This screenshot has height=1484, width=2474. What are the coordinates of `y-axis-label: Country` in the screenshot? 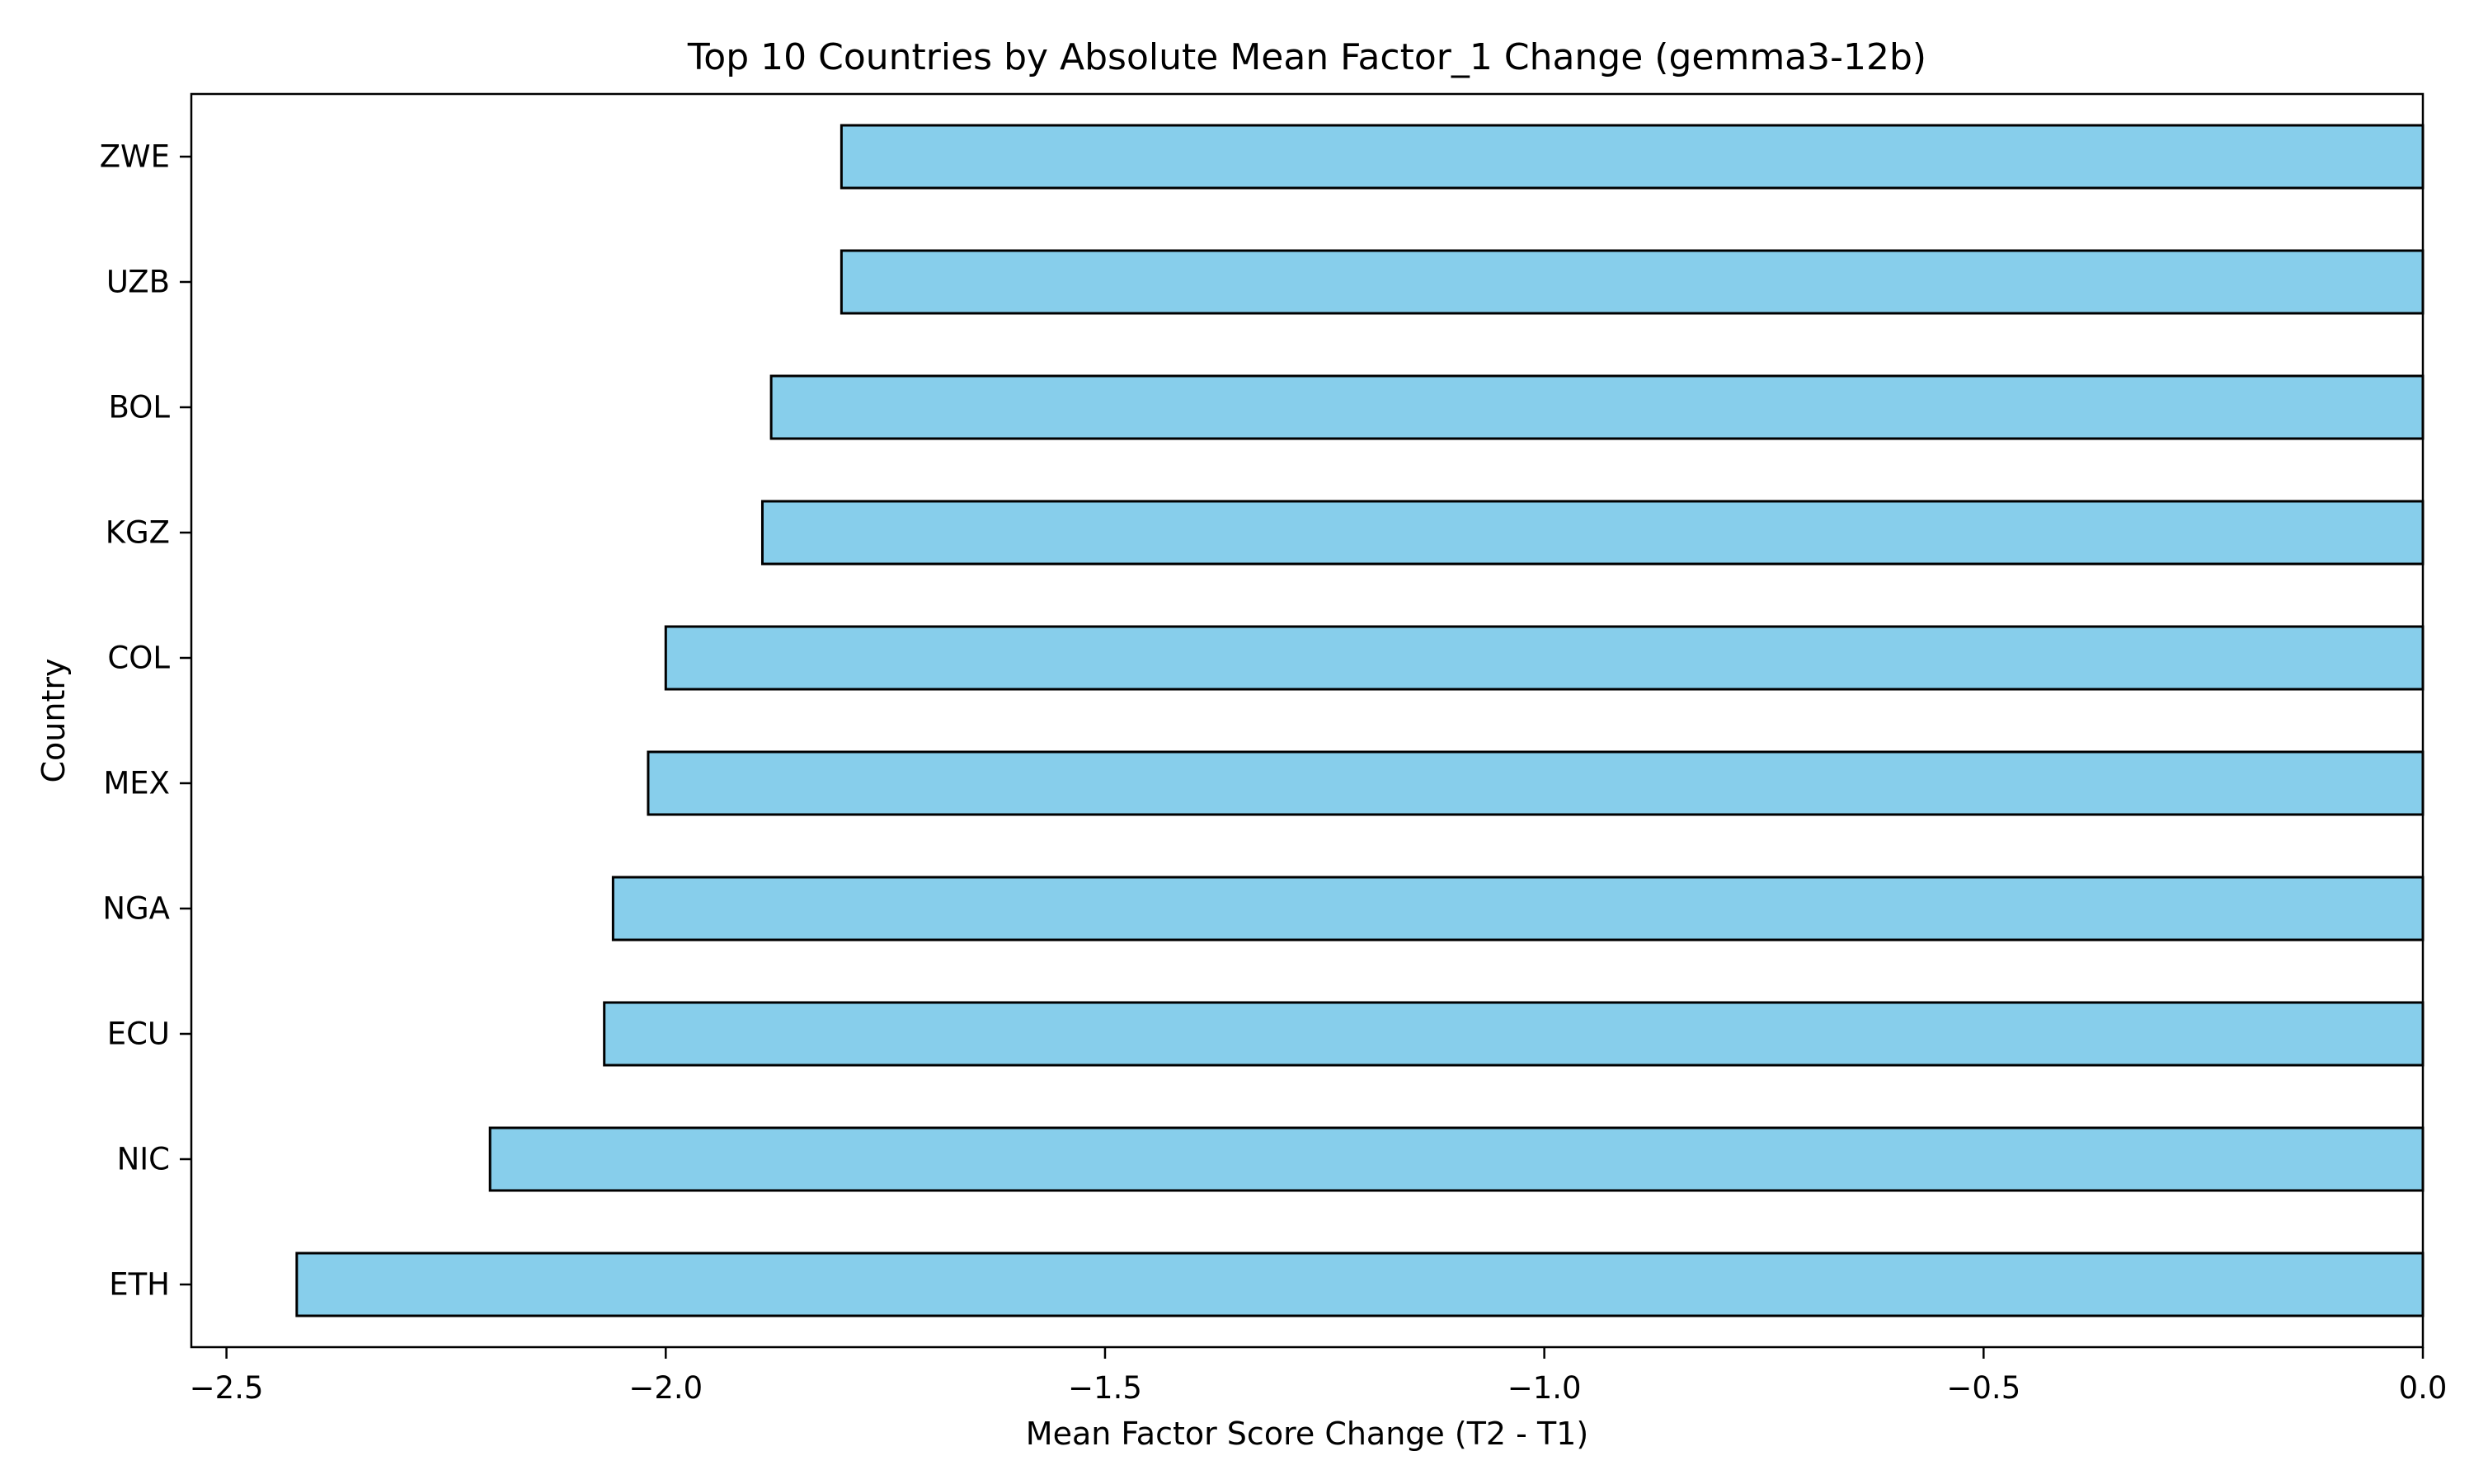 It's located at (53, 721).